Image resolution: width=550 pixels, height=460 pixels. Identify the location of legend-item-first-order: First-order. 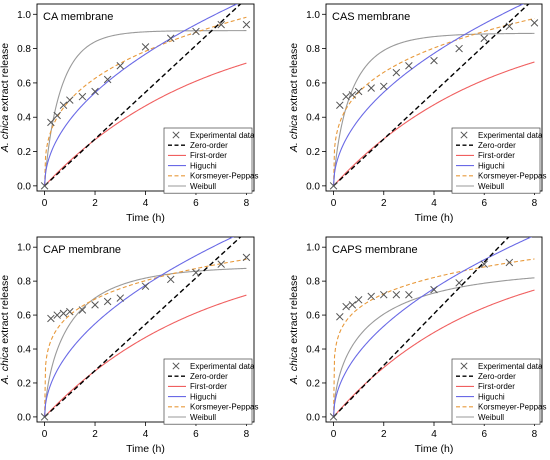
(485, 155).